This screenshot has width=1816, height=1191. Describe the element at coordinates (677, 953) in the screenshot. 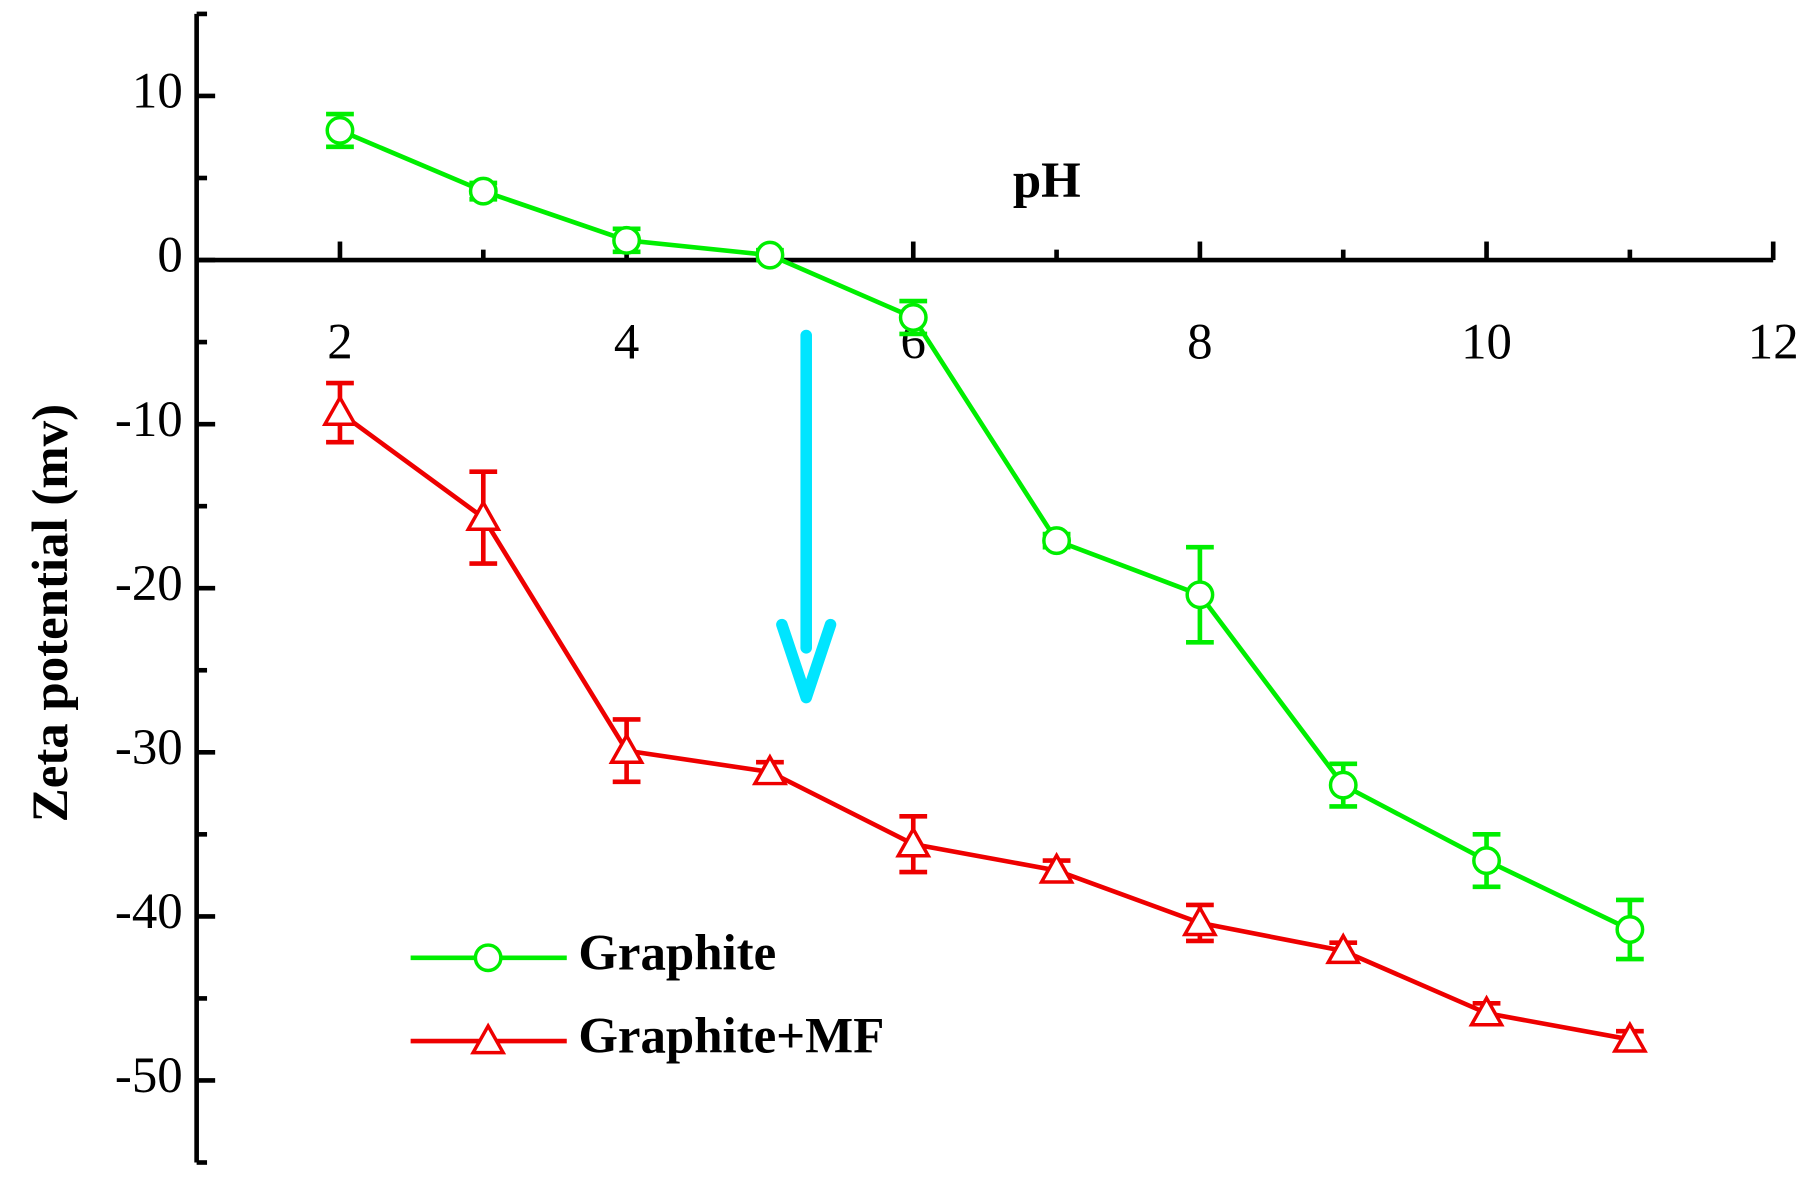

I see `legend-label: Graphite` at that location.